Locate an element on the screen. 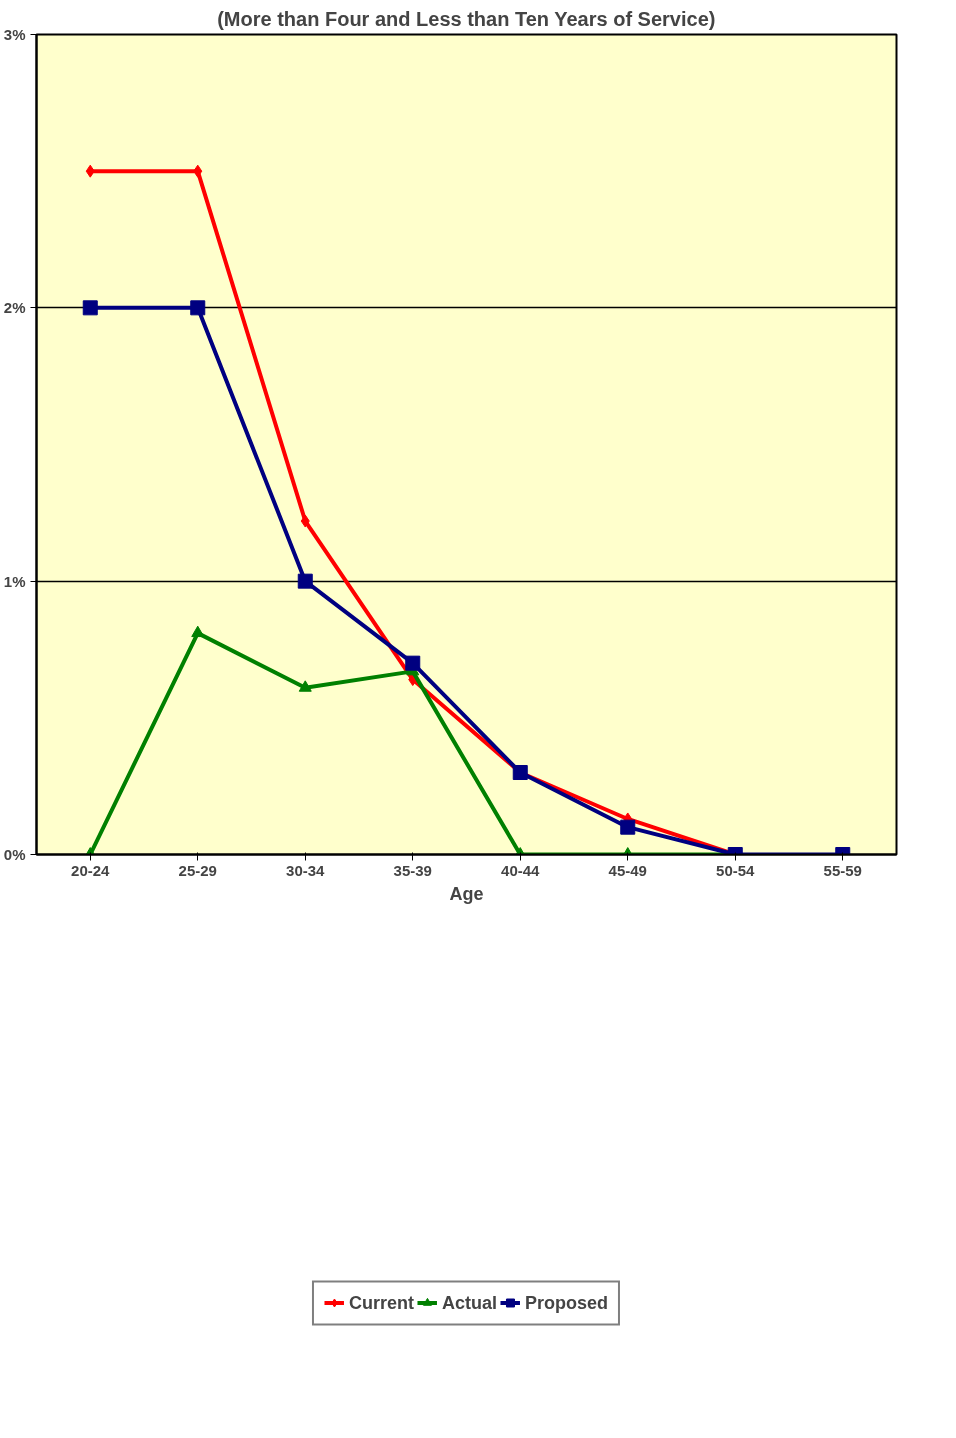  legend-label: Proposed is located at coordinates (567, 1303).